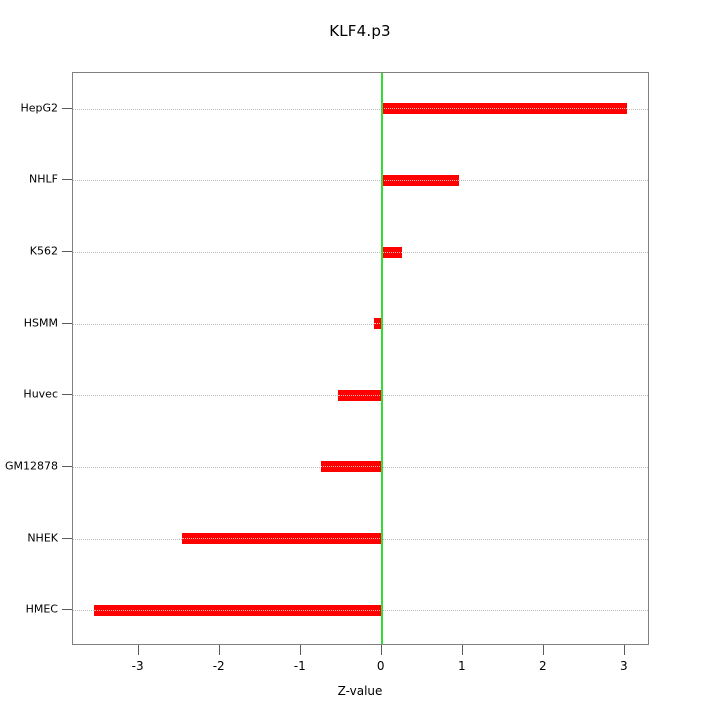 The image size is (720, 720). What do you see at coordinates (543, 666) in the screenshot?
I see `x-tick-label: 2` at bounding box center [543, 666].